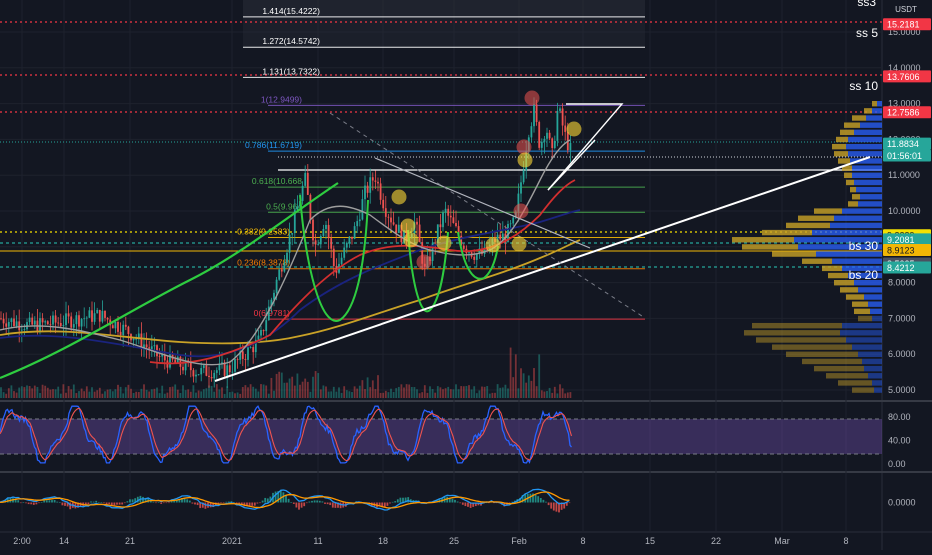 This screenshot has width=932, height=555. Describe the element at coordinates (277, 181) in the screenshot. I see `fib-label: 0.618(10.668` at that location.